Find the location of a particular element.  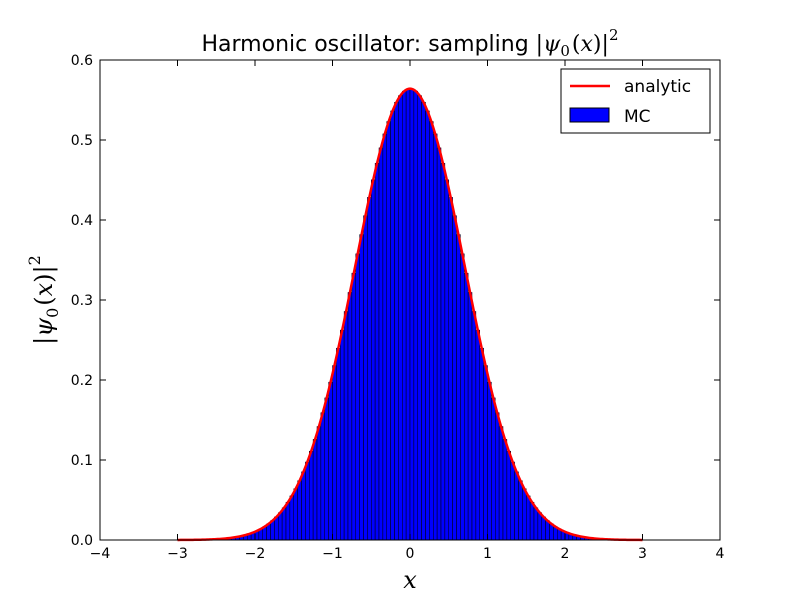

x-tick-label: 4 is located at coordinates (720, 554).